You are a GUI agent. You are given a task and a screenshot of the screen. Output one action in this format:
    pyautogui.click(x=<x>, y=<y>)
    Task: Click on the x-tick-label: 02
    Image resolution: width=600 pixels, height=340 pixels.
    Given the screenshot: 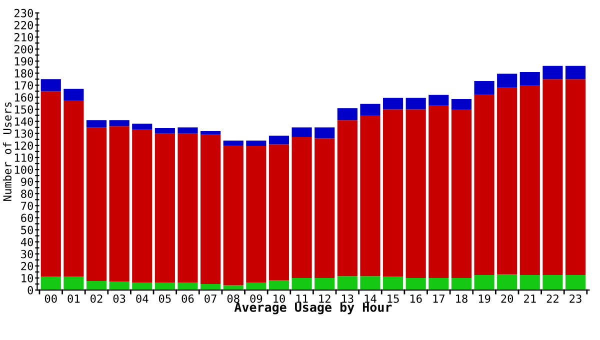 What is the action you would take?
    pyautogui.click(x=96, y=298)
    